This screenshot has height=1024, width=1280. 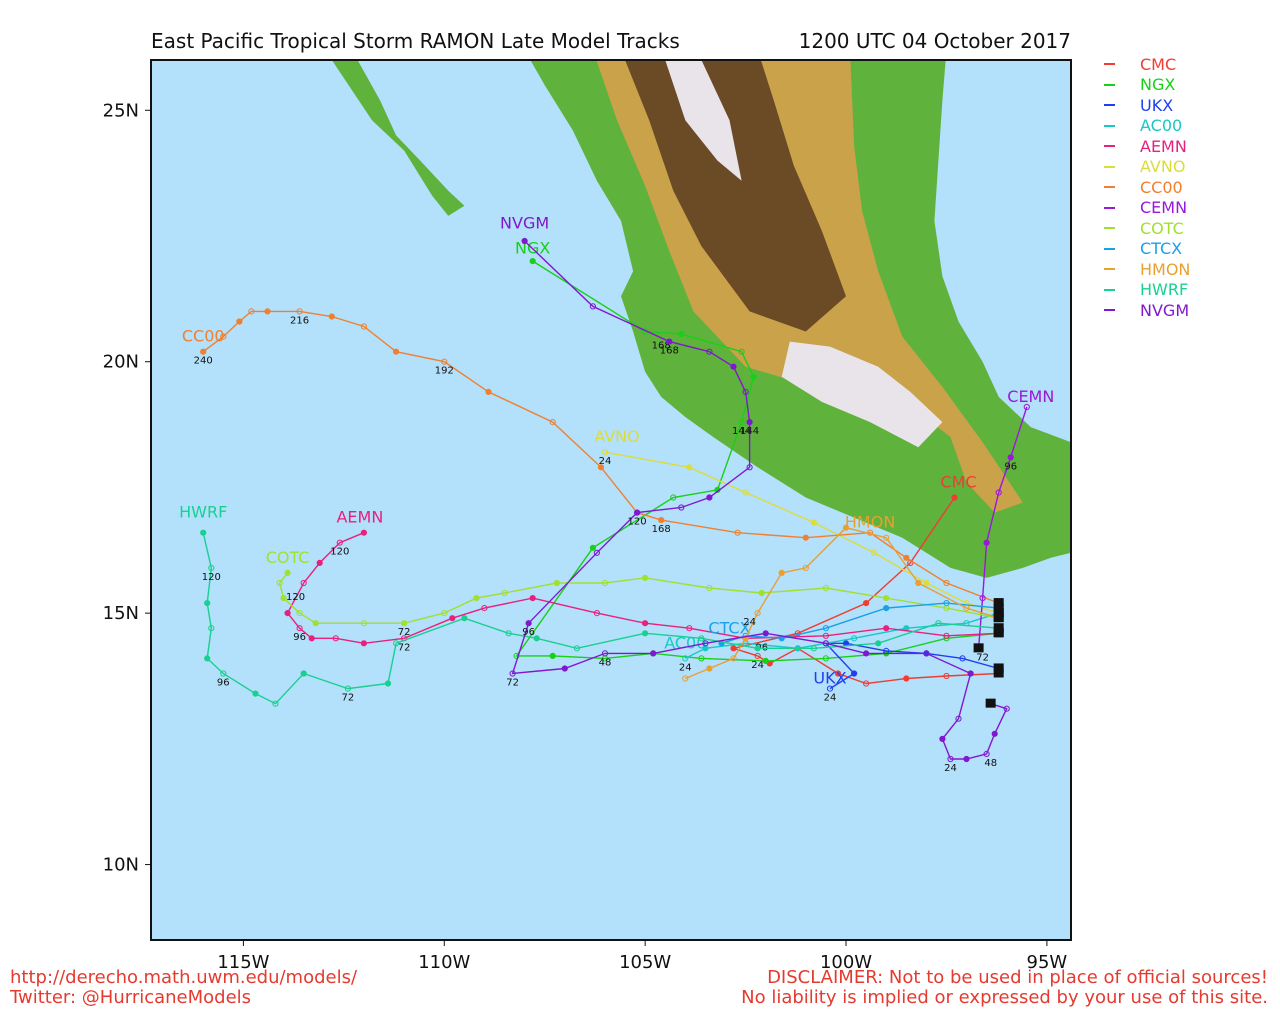 I want to click on track-end-label: HWRF, so click(x=203, y=512).